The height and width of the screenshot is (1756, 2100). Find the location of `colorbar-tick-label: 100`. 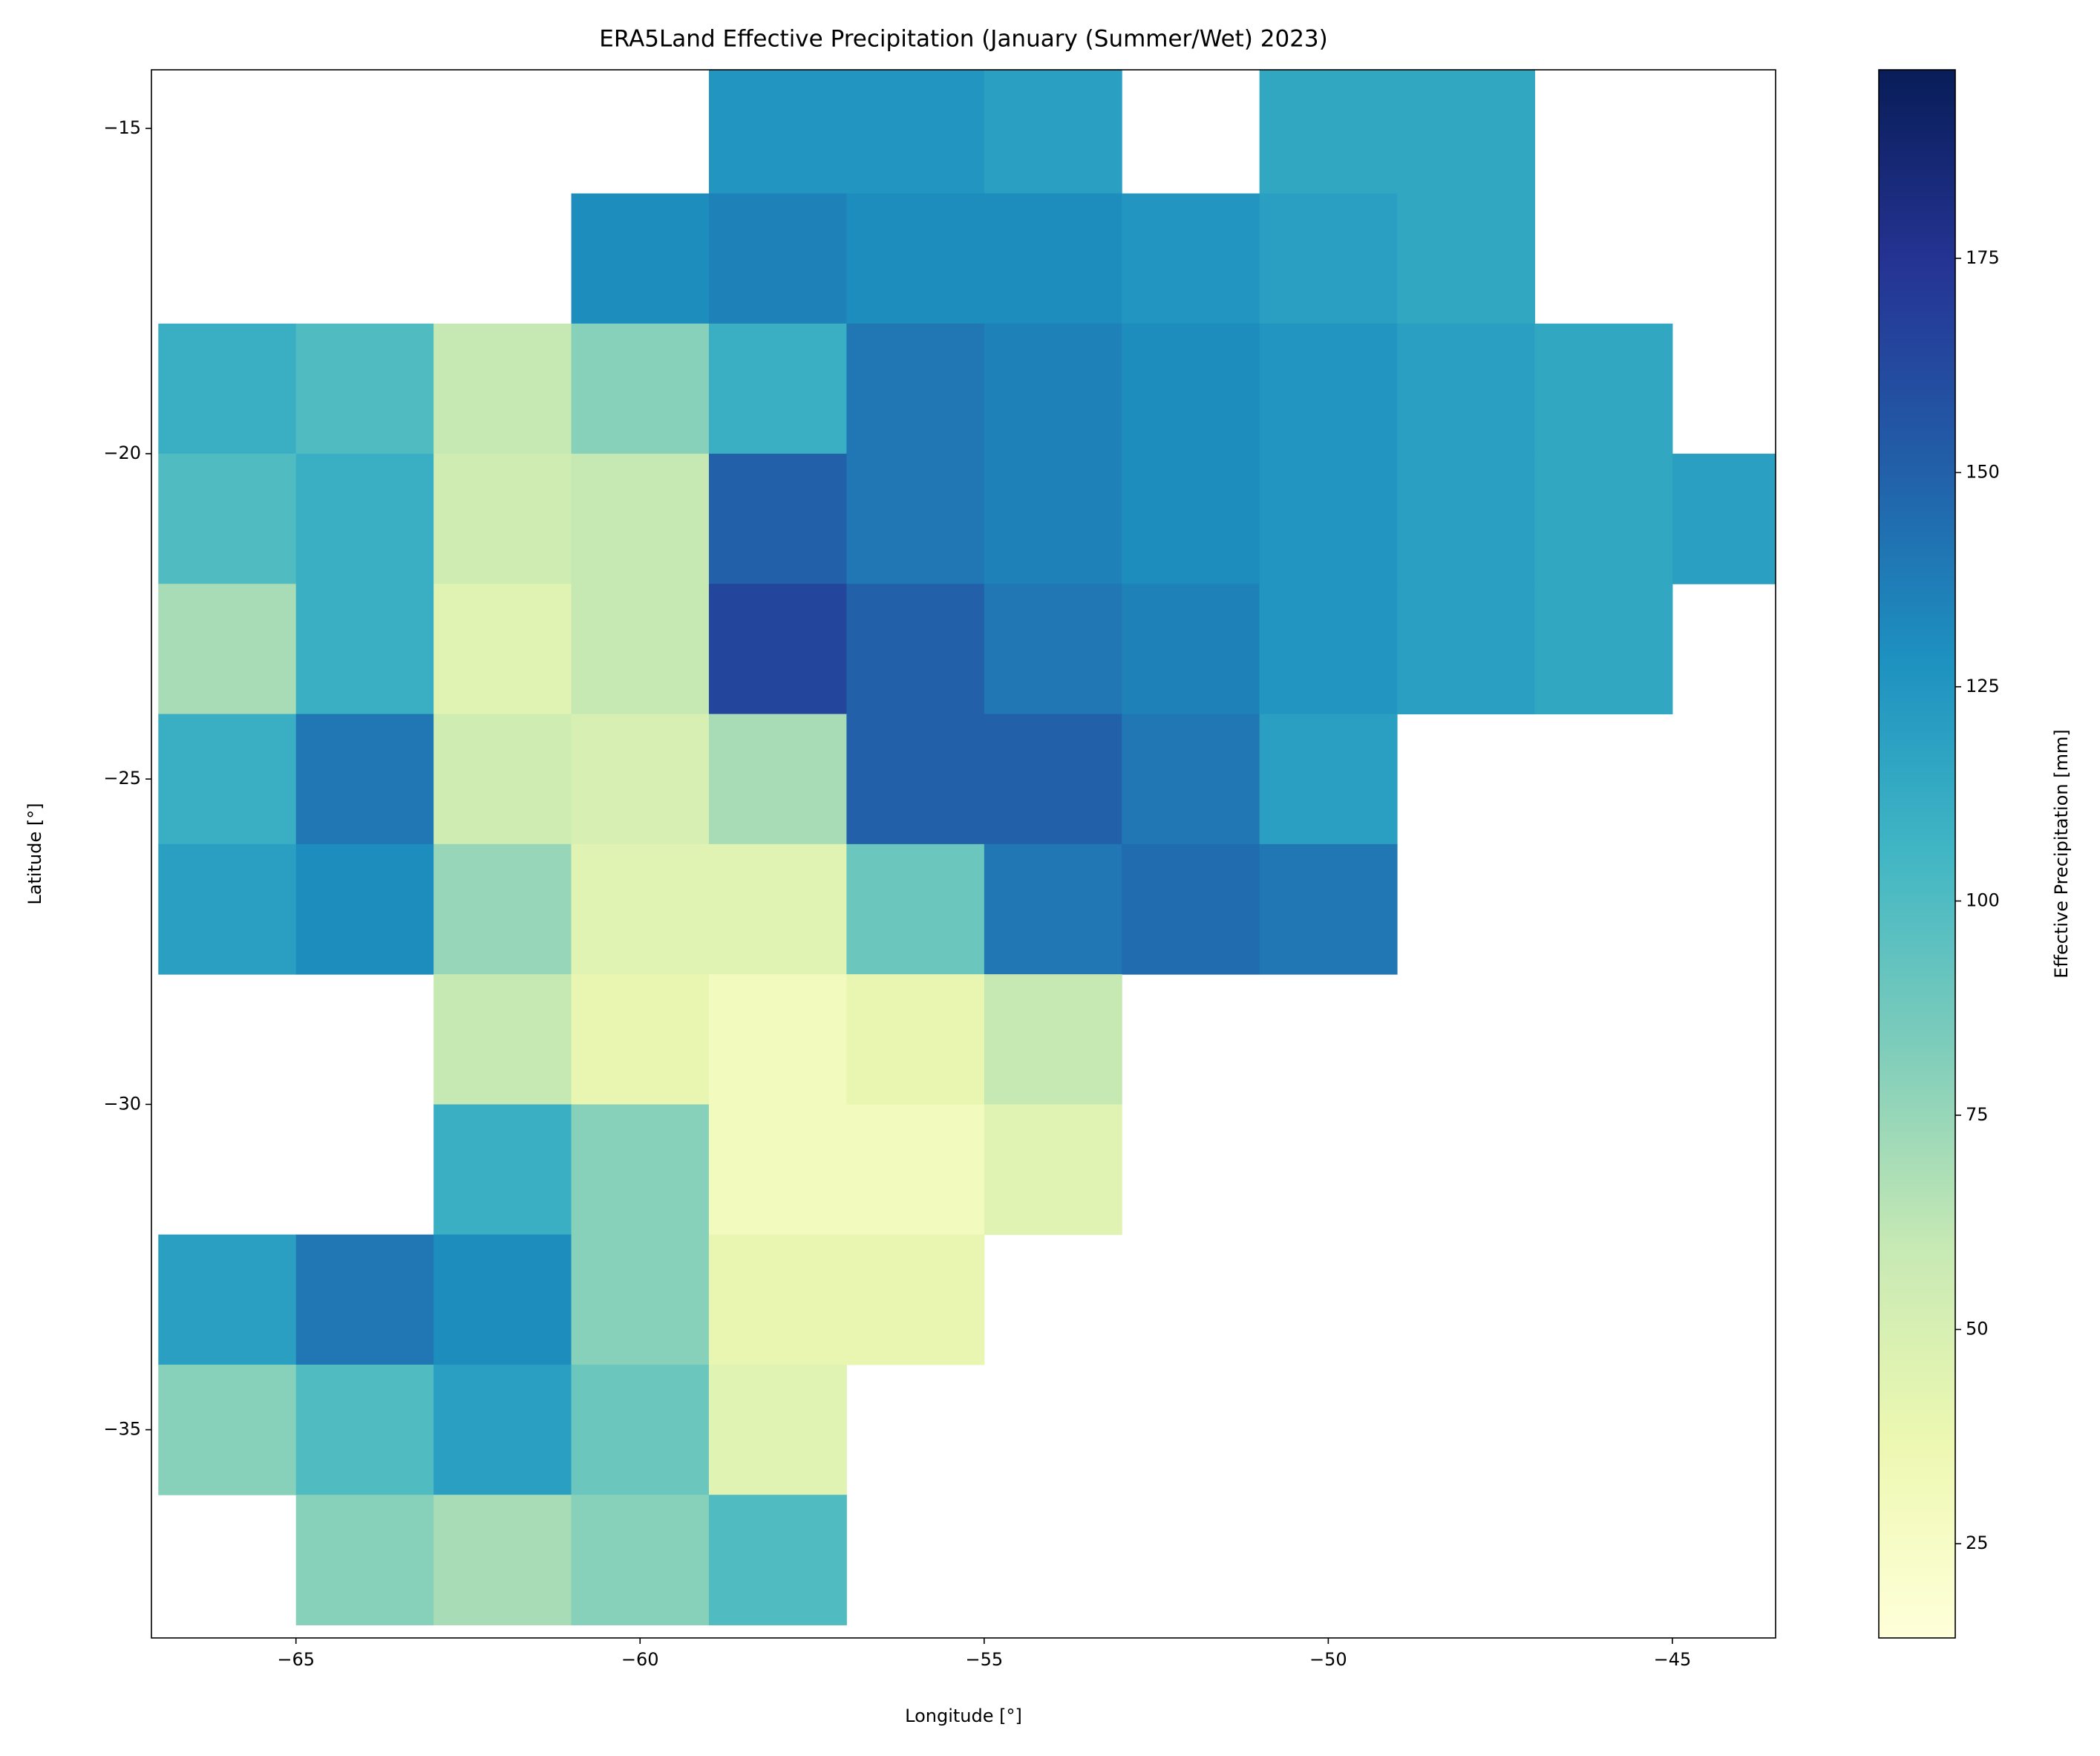

colorbar-tick-label: 100 is located at coordinates (1983, 900).